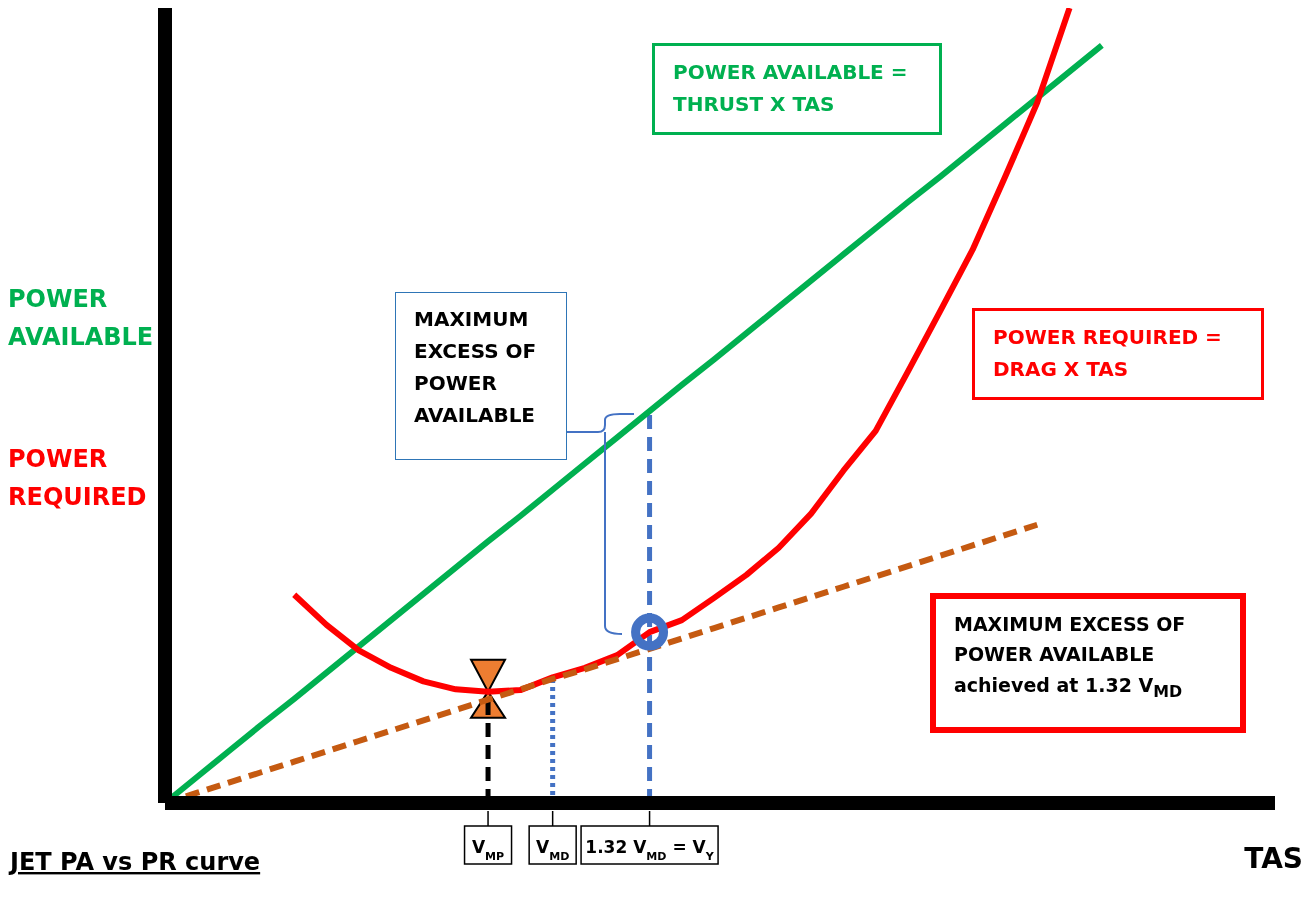  I want to click on annotation: MAXIMUM EXCESS OF POWER AVAILABLE, so click(481, 376).